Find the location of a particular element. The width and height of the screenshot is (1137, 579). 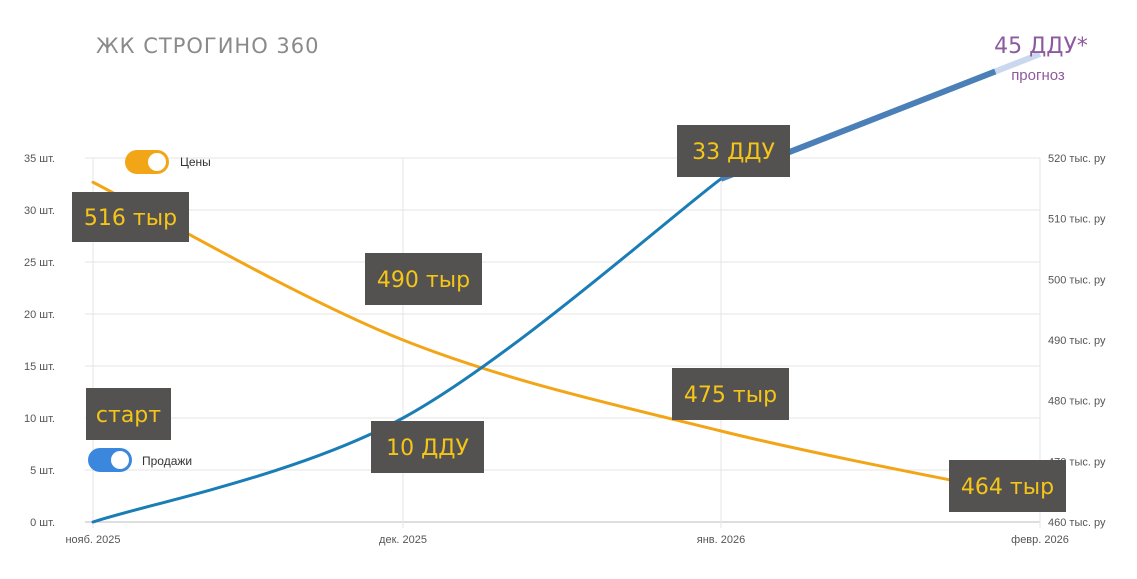

callout-text: 490 тыр is located at coordinates (423, 280).